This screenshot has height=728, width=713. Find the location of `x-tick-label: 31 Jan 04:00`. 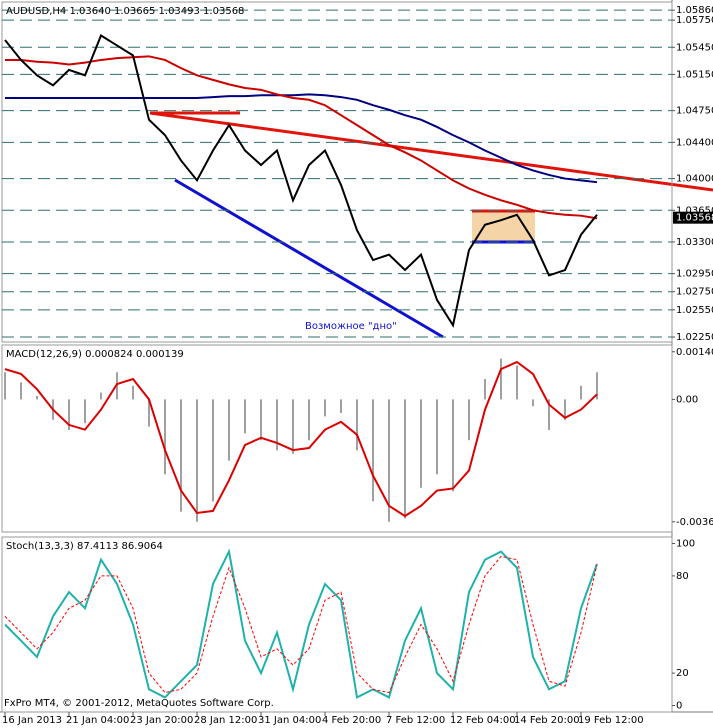

x-tick-label: 31 Jan 04:00 is located at coordinates (289, 720).